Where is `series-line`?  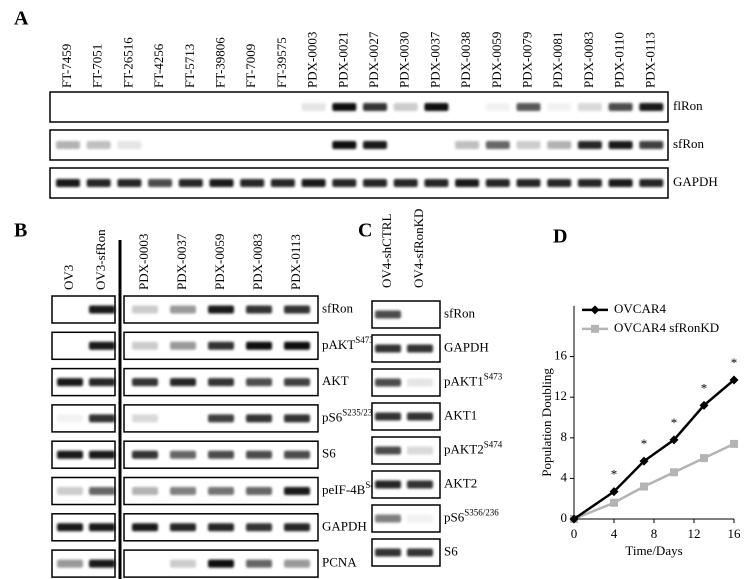 series-line is located at coordinates (654, 449).